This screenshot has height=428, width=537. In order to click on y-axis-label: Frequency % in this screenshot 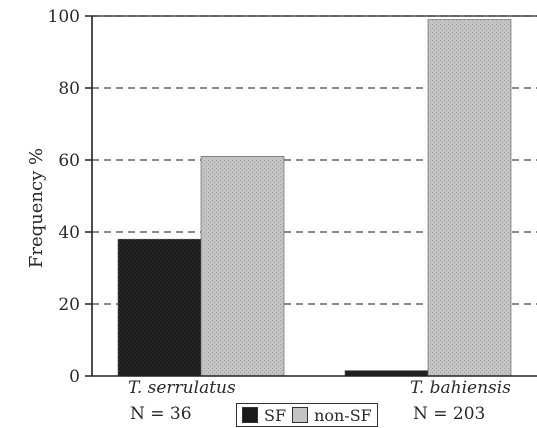, I will do `click(36, 208)`.